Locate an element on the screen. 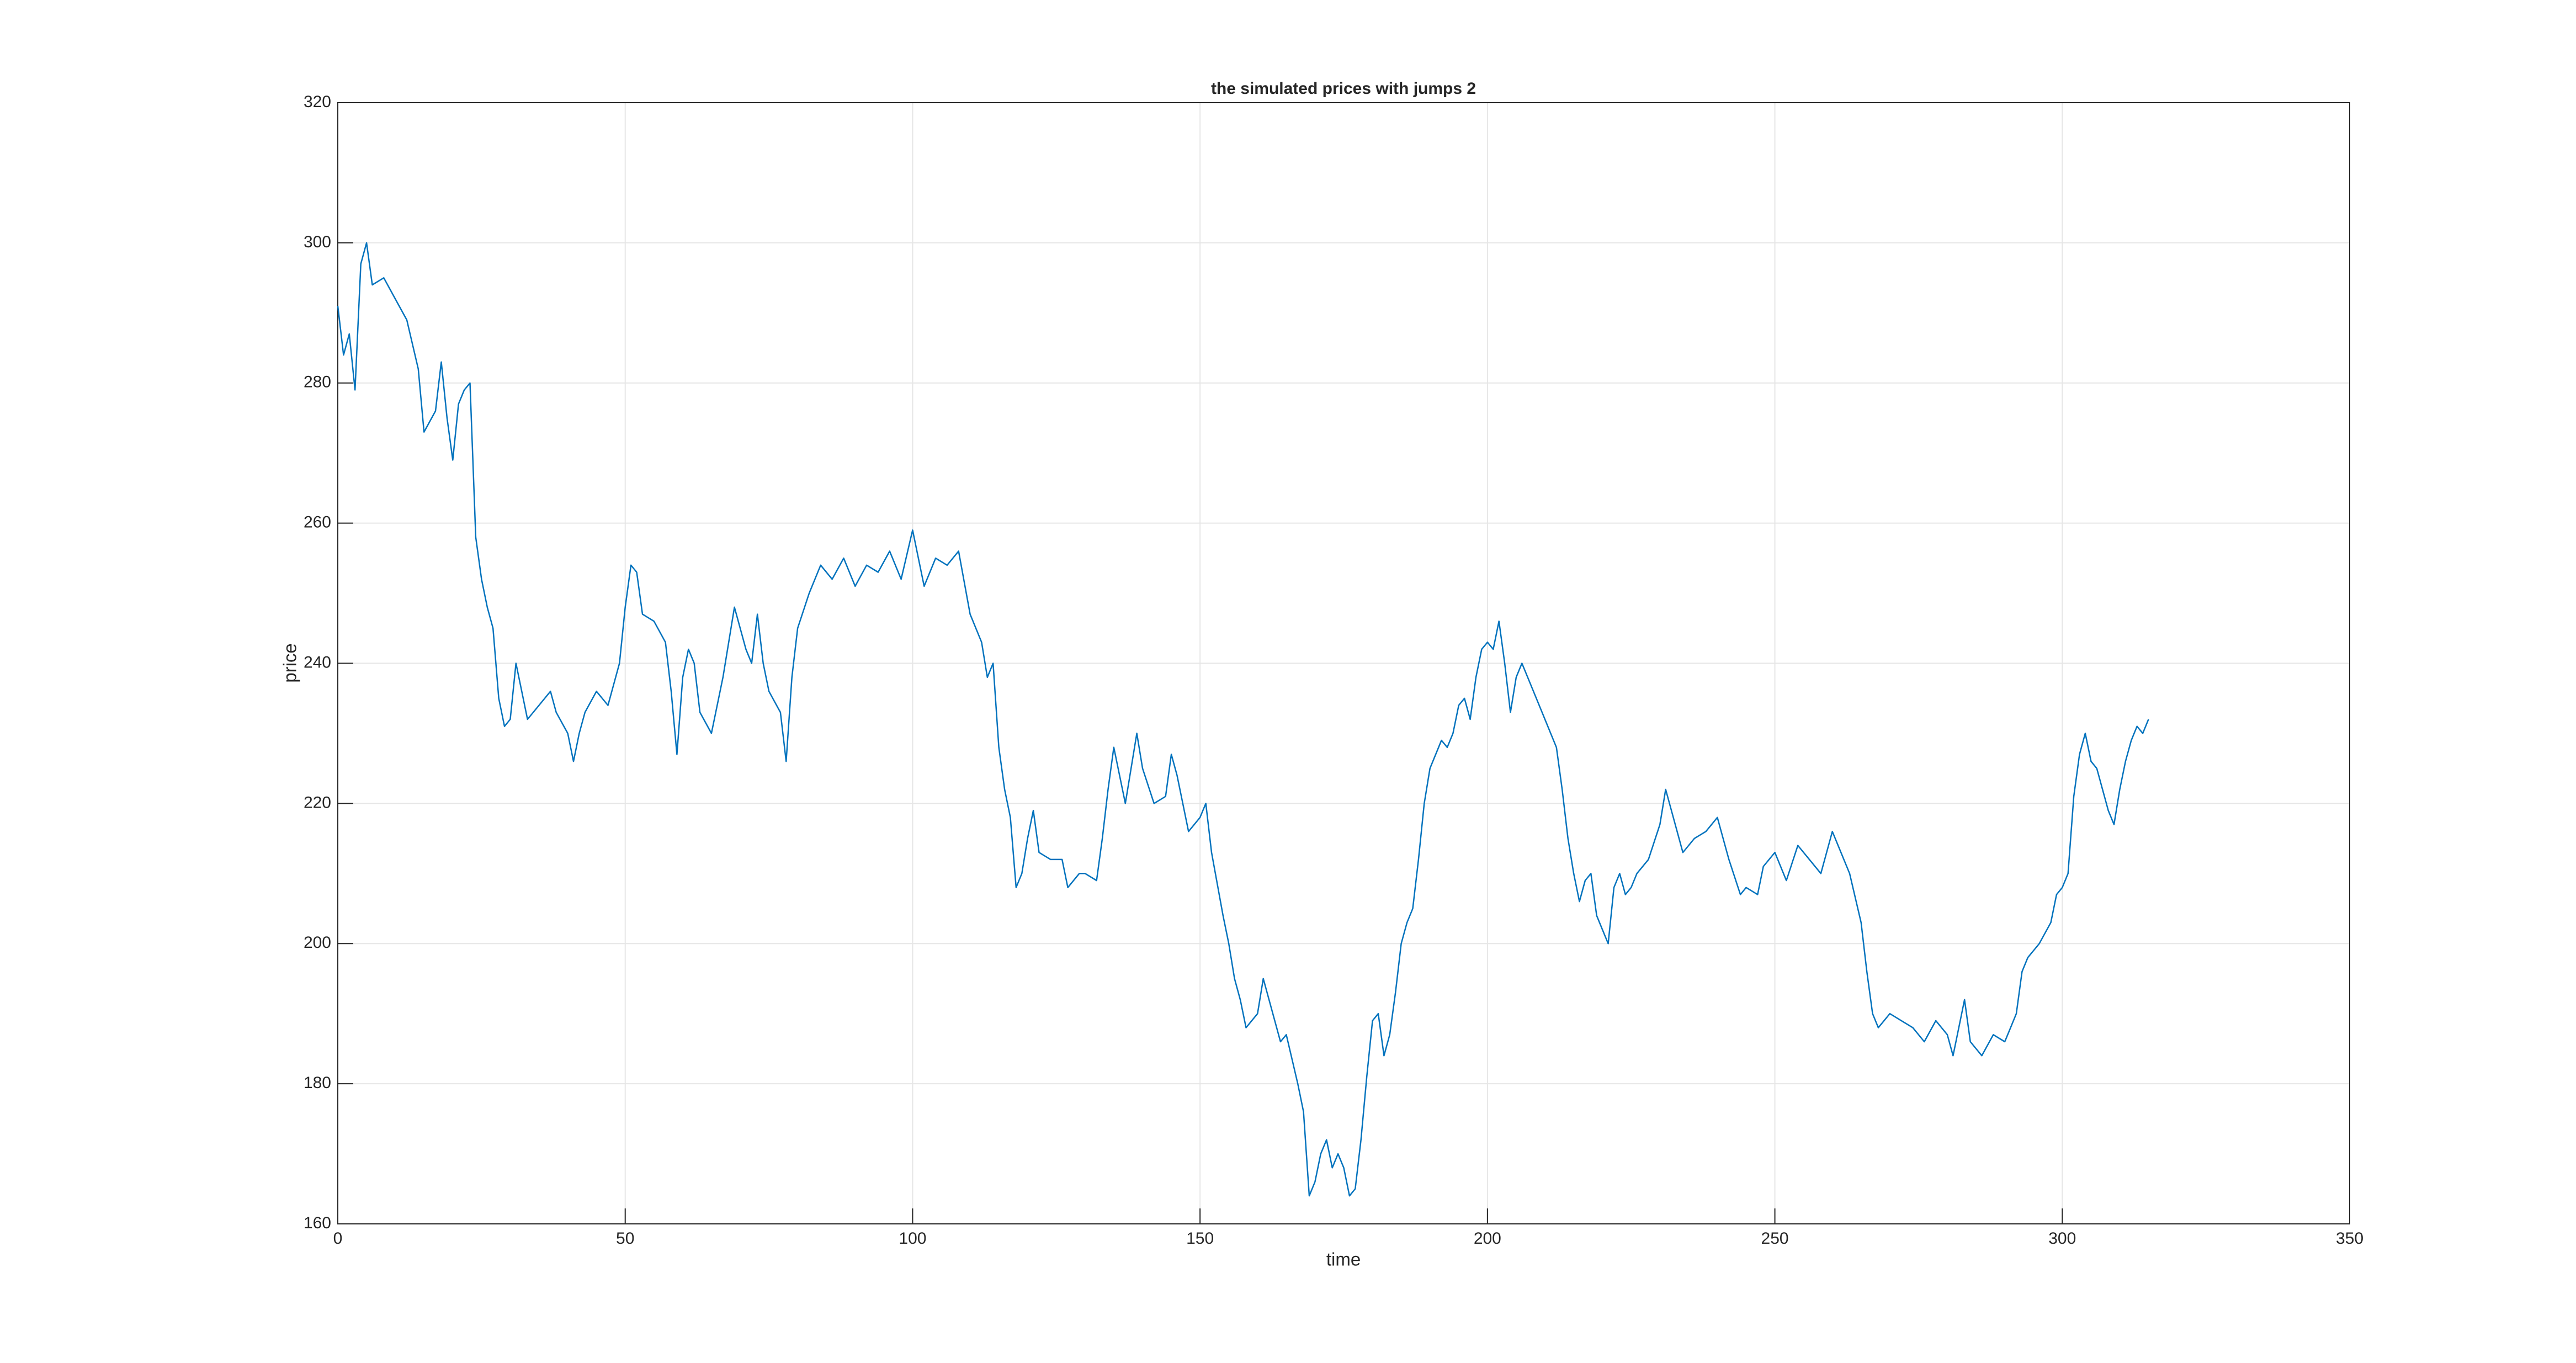 This screenshot has width=2576, height=1363. y-tick-label: 240 is located at coordinates (317, 662).